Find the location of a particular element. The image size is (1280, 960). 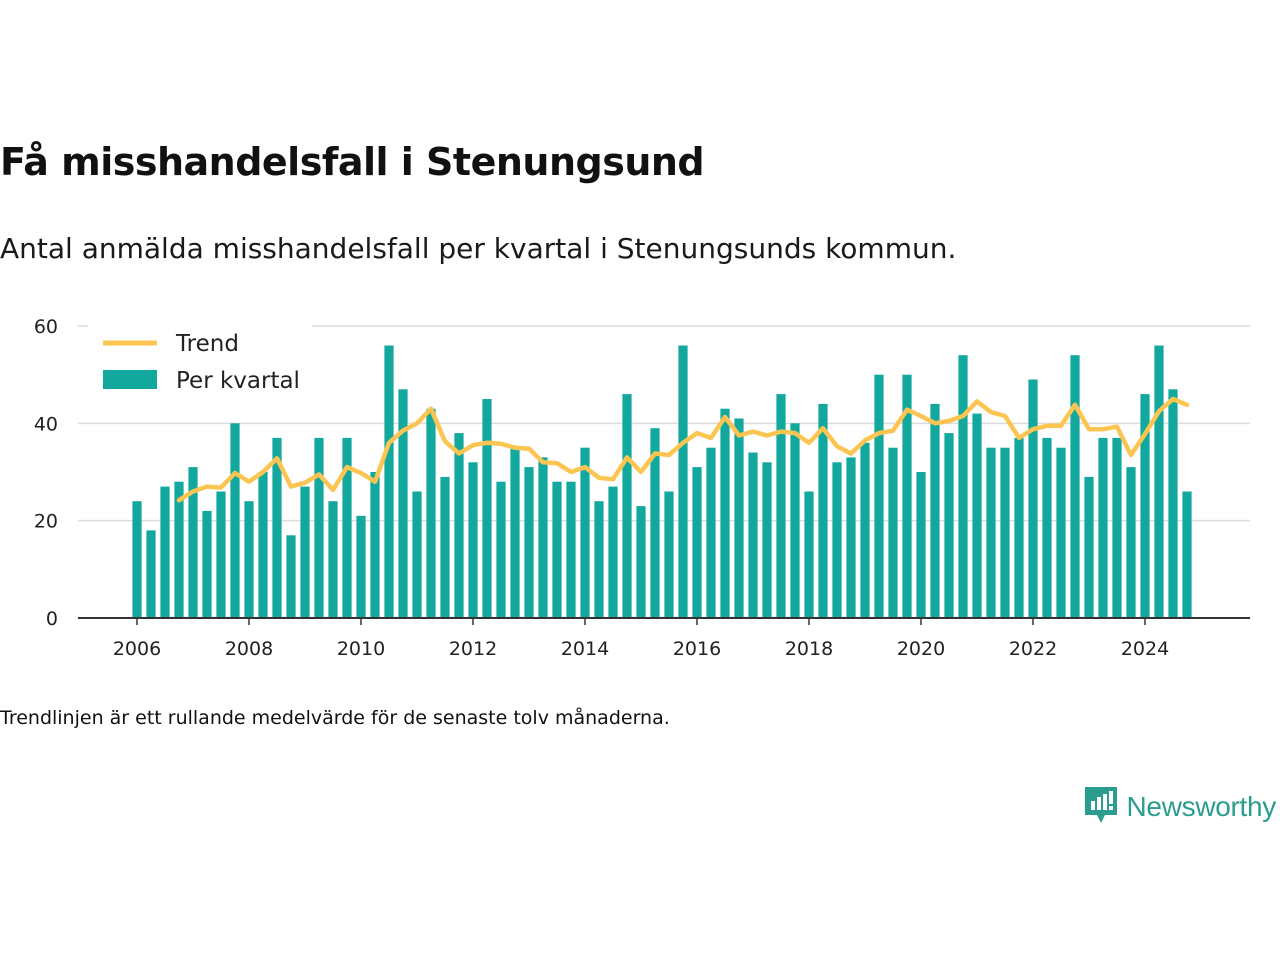

y-tick-label: 40 is located at coordinates (46, 424).